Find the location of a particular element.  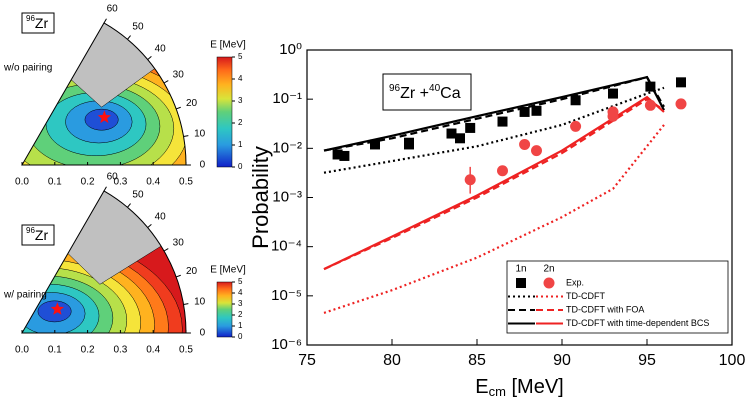

x-label-symbol: E is located at coordinates (481, 387).